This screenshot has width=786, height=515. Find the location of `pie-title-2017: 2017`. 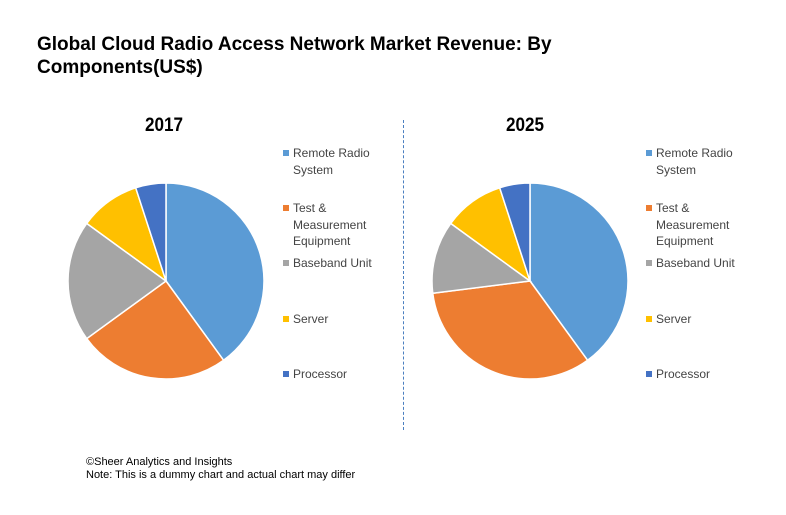

pie-title-2017: 2017 is located at coordinates (164, 125).